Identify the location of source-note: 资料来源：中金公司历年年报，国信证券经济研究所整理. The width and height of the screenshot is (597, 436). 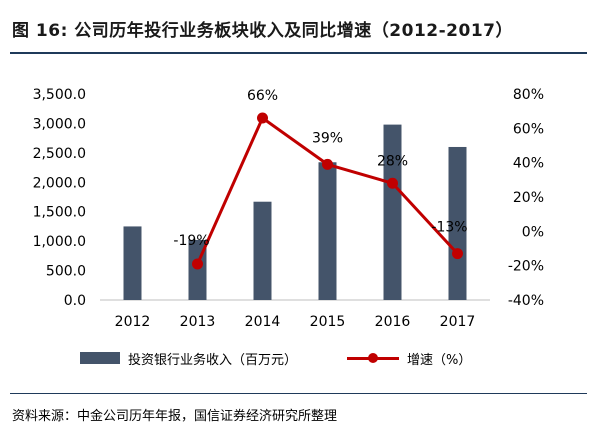
(175, 416).